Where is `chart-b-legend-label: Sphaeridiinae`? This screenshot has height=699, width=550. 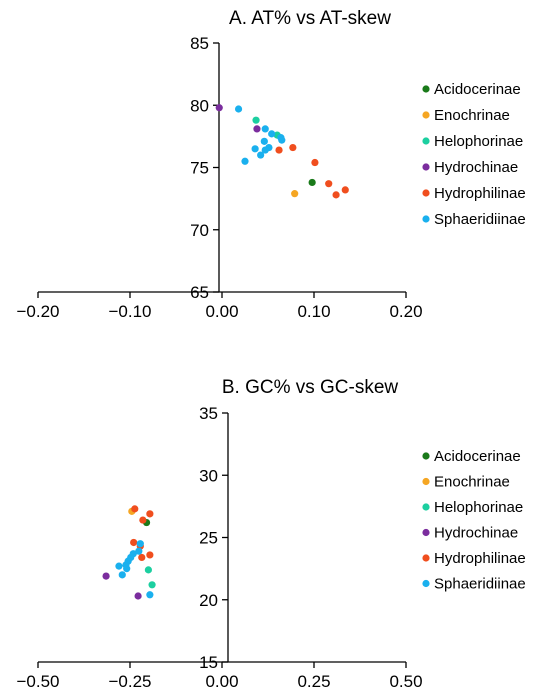
chart-b-legend-label: Sphaeridiinae is located at coordinates (480, 584).